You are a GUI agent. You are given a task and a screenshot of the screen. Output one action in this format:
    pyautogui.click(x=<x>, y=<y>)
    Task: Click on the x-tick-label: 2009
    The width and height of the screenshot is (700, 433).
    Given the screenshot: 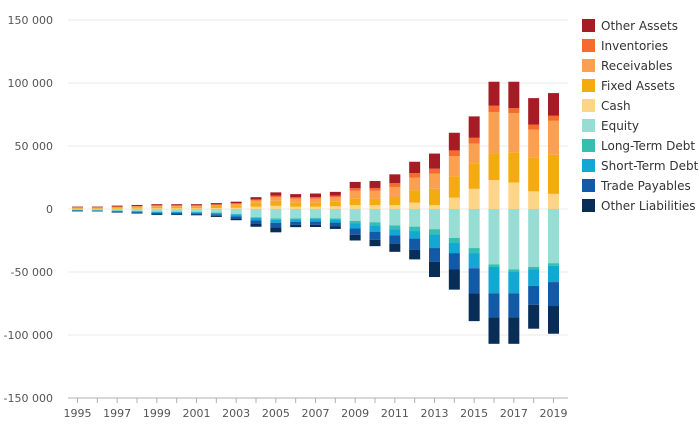 What is the action you would take?
    pyautogui.click(x=355, y=413)
    